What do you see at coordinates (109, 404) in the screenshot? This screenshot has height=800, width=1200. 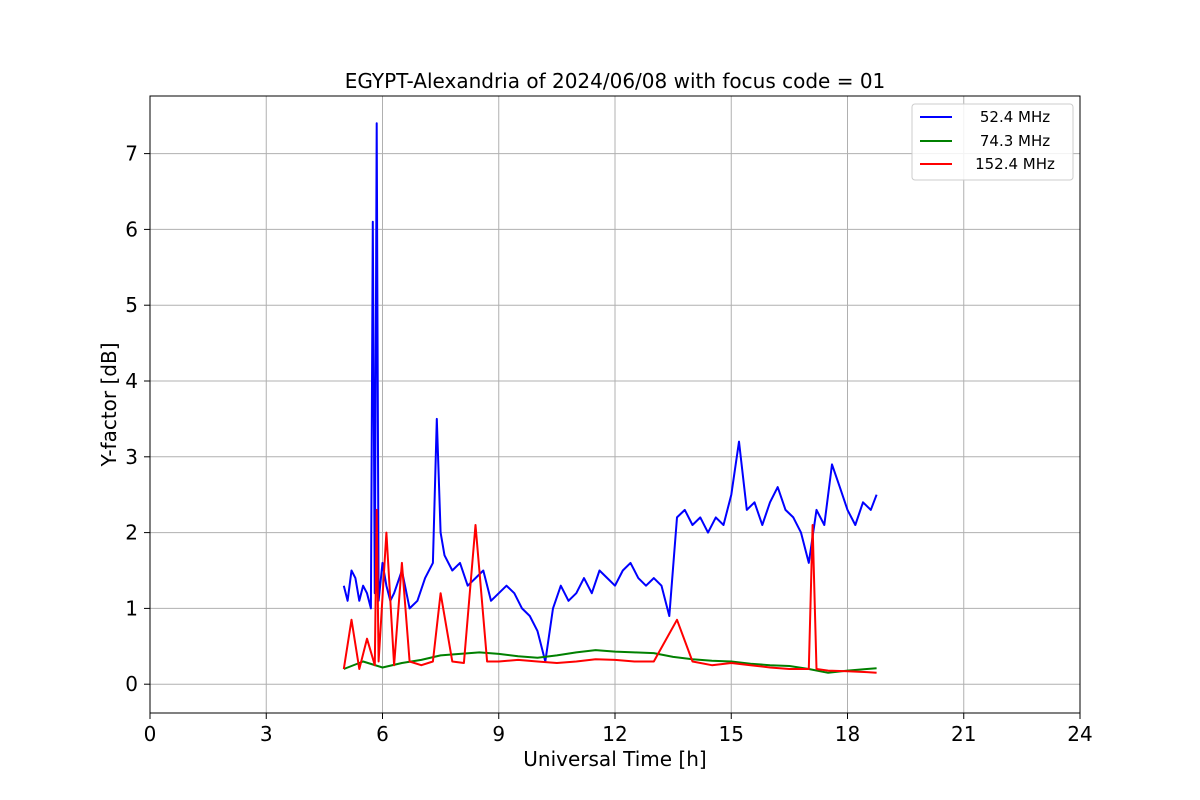 I see `y-axis-label: Y-factor [dB]` at bounding box center [109, 404].